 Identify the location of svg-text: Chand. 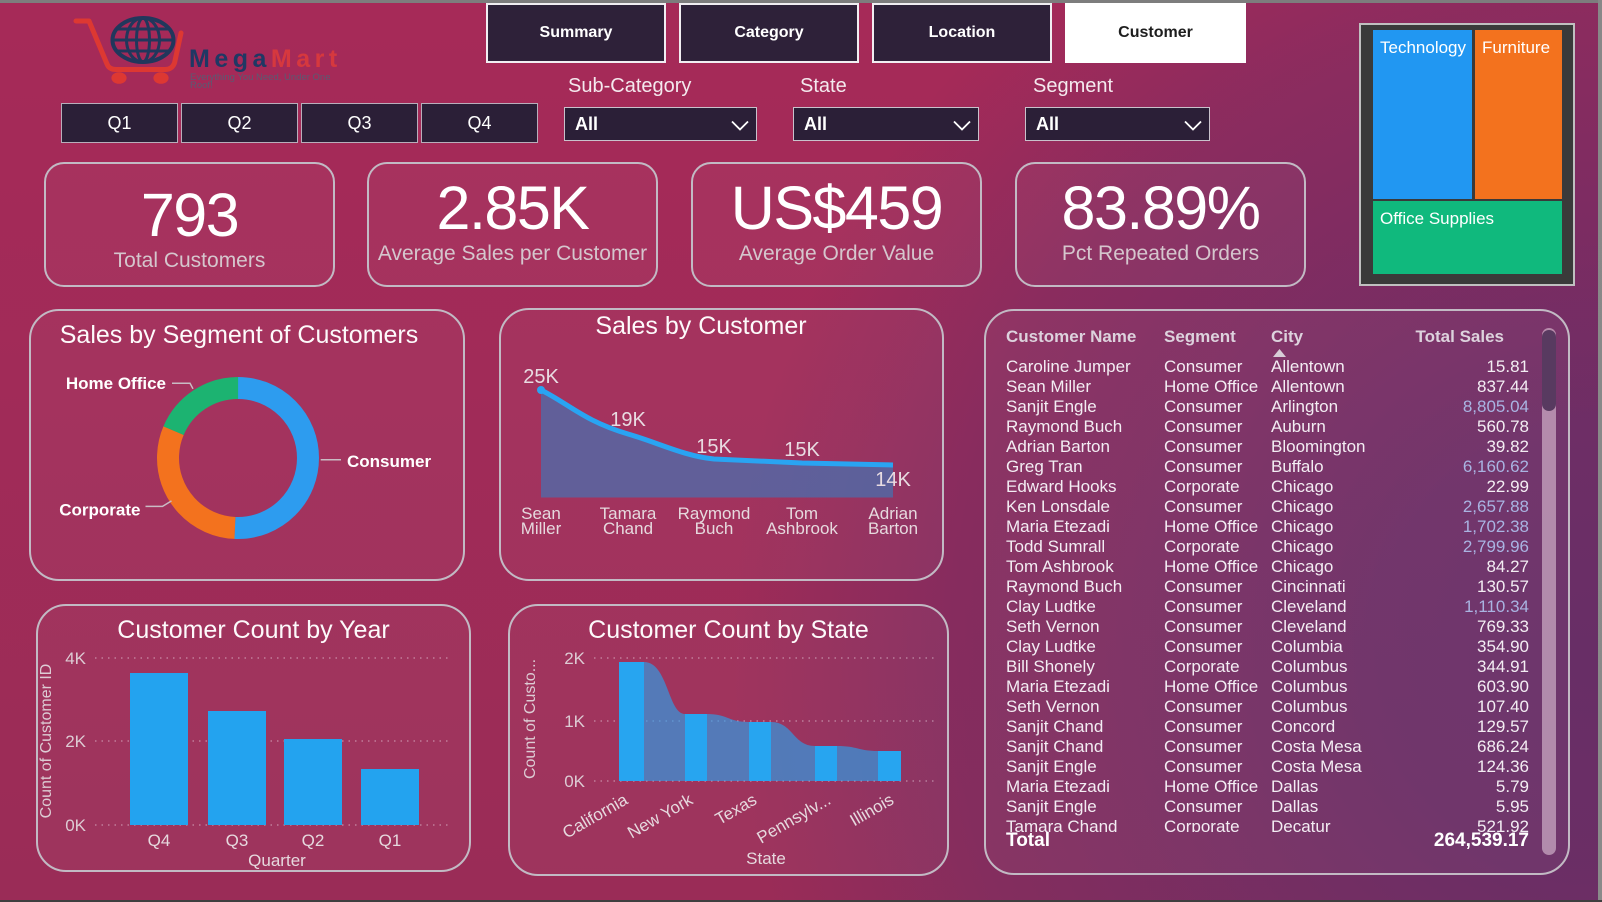
(628, 528).